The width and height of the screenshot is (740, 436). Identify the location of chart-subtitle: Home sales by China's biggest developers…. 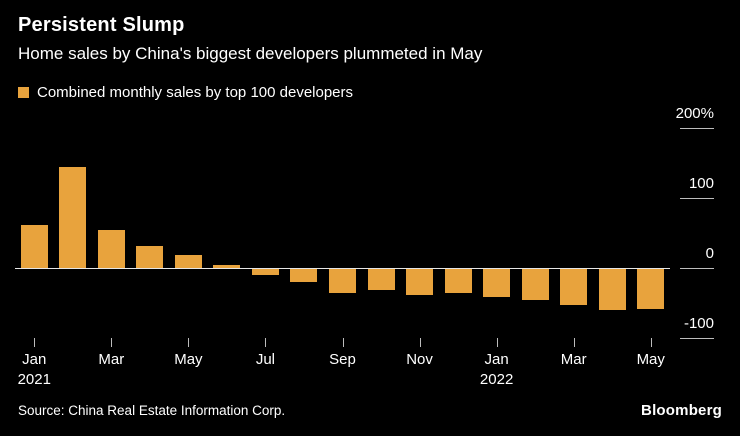
(250, 53).